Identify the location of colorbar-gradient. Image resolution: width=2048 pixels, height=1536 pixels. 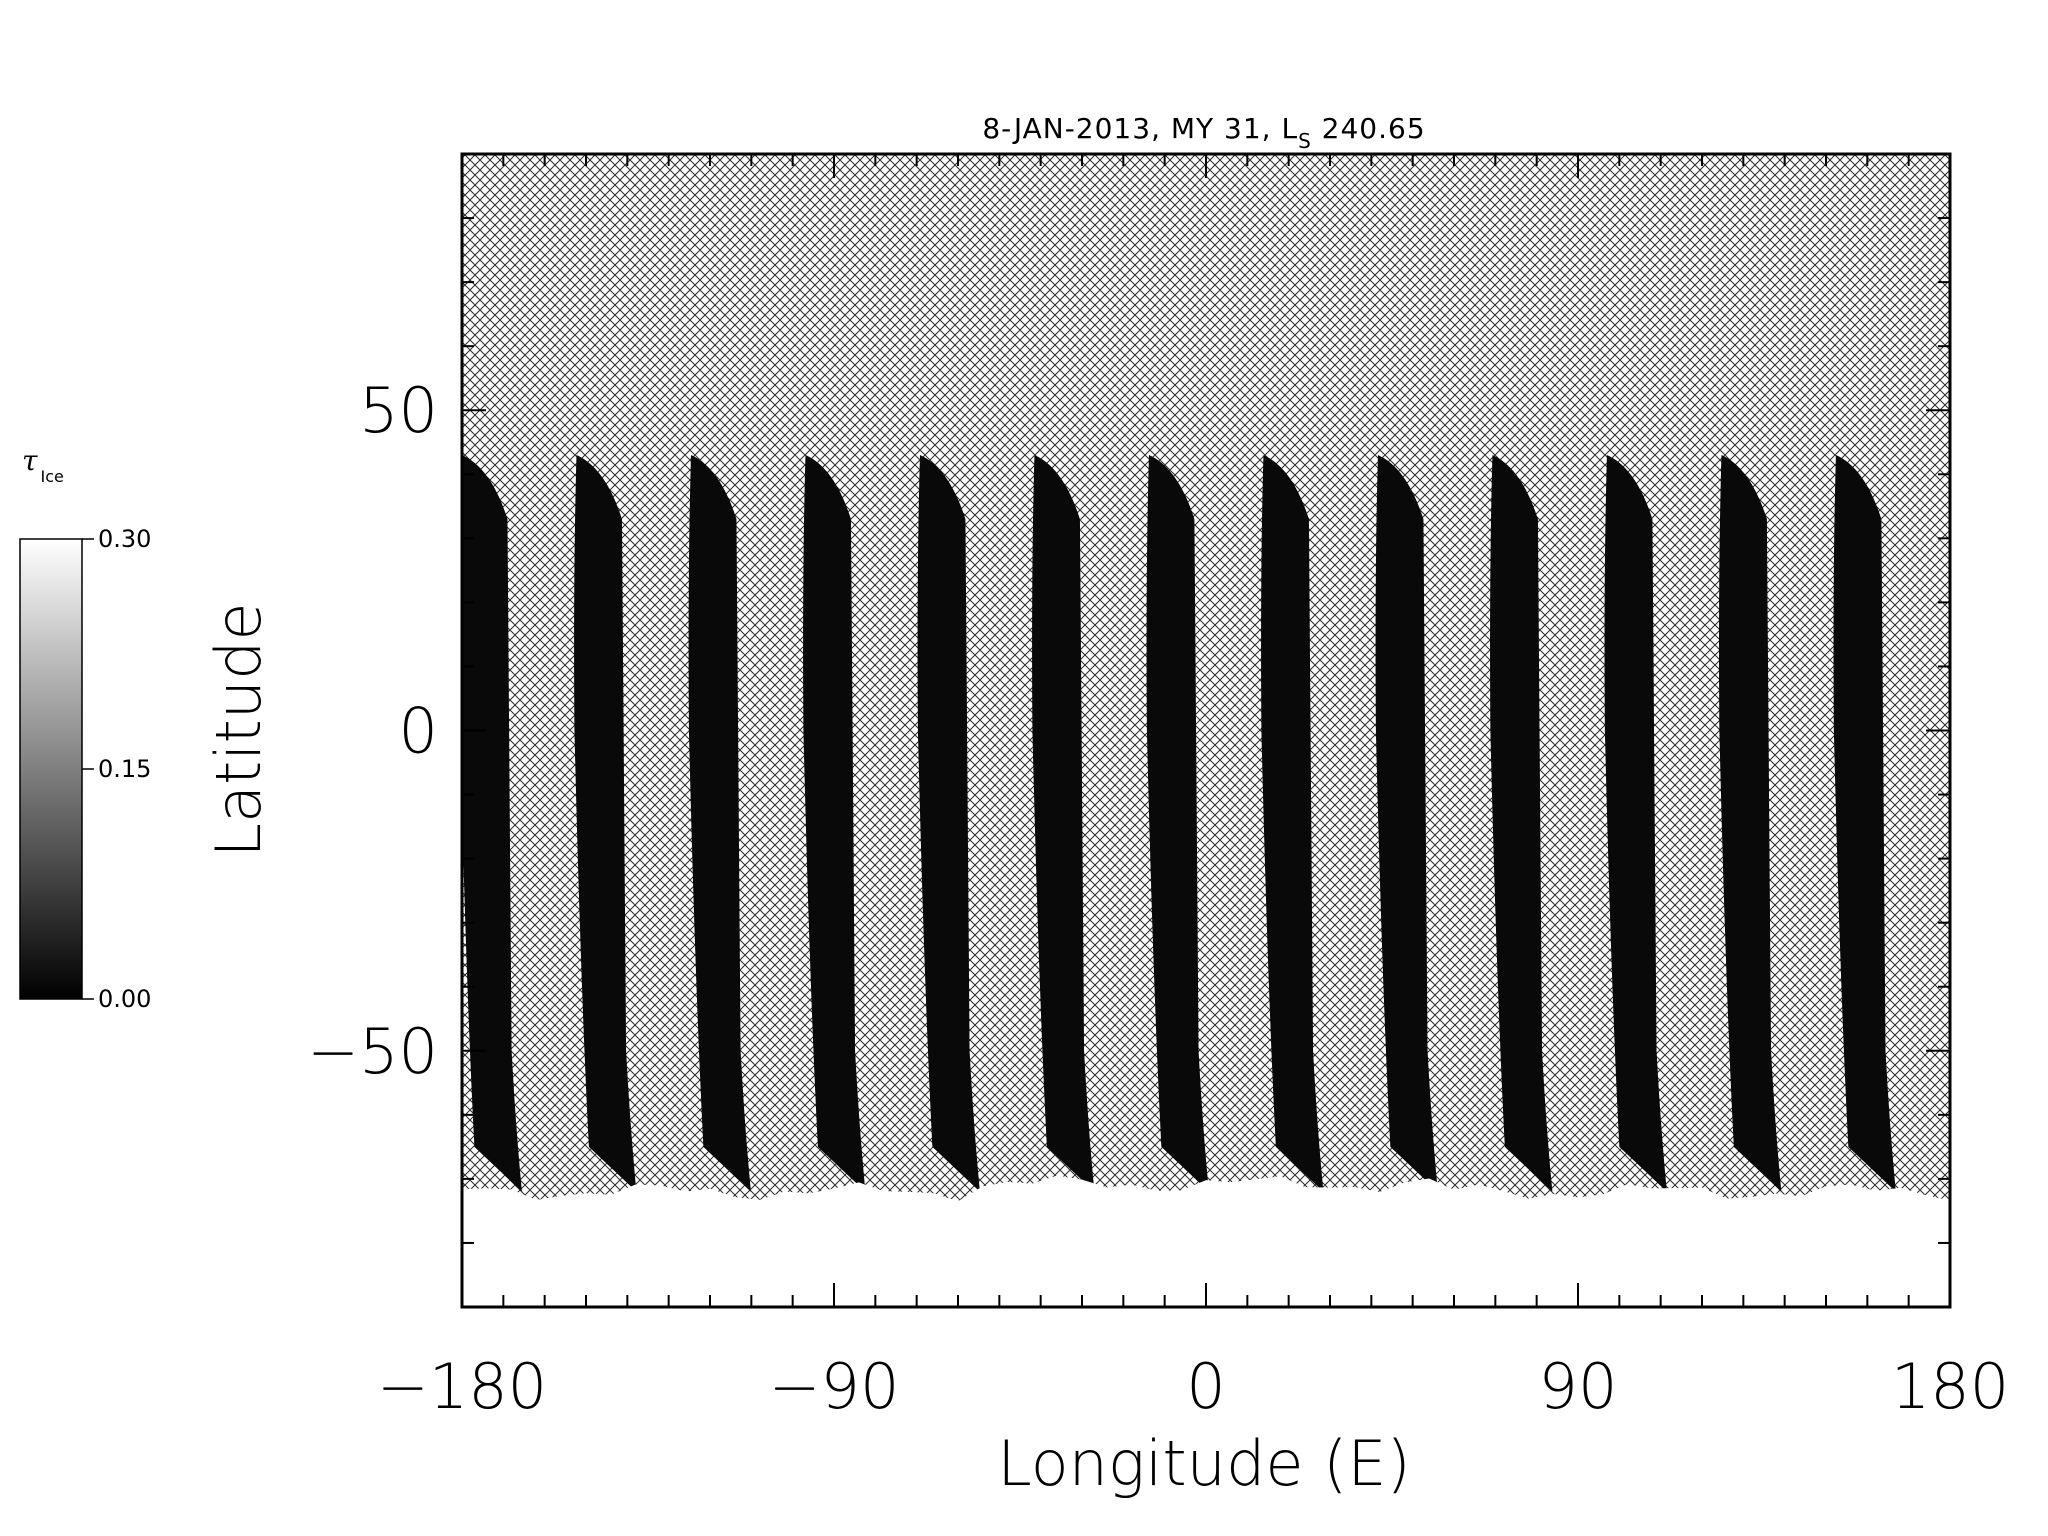
(51, 769).